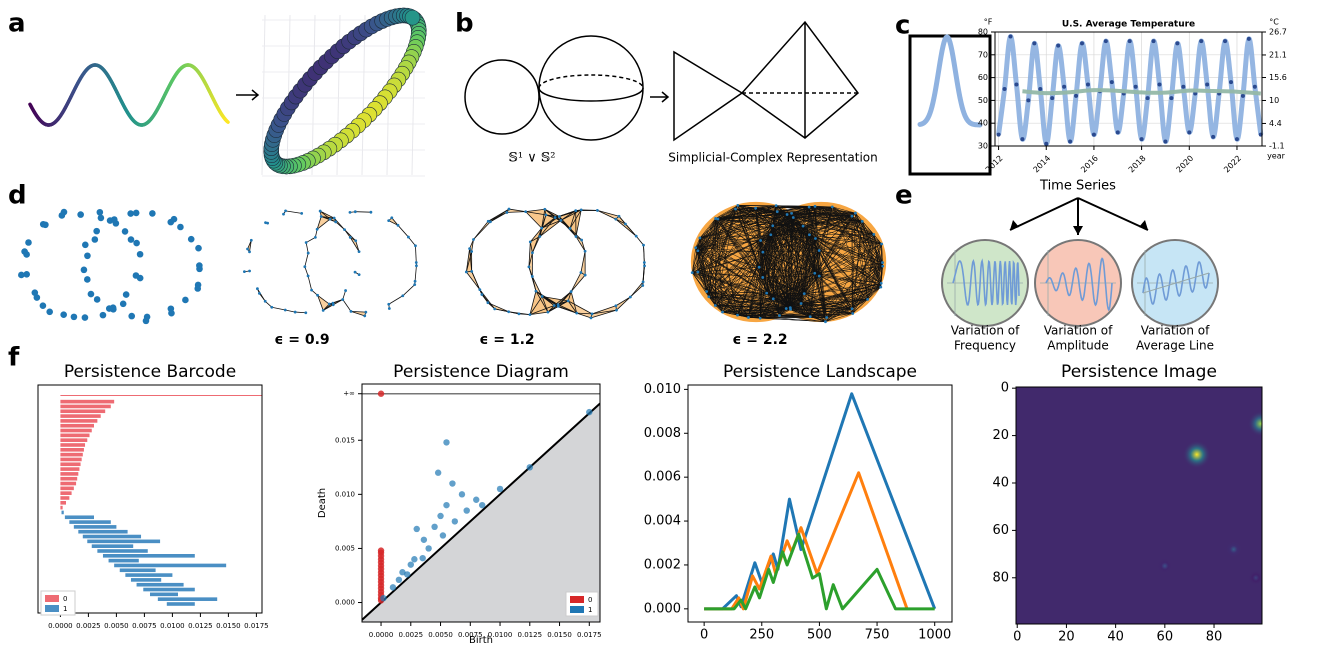  Describe the element at coordinates (662, 608) in the screenshot. I see `y-tick-label: 0.000` at that location.